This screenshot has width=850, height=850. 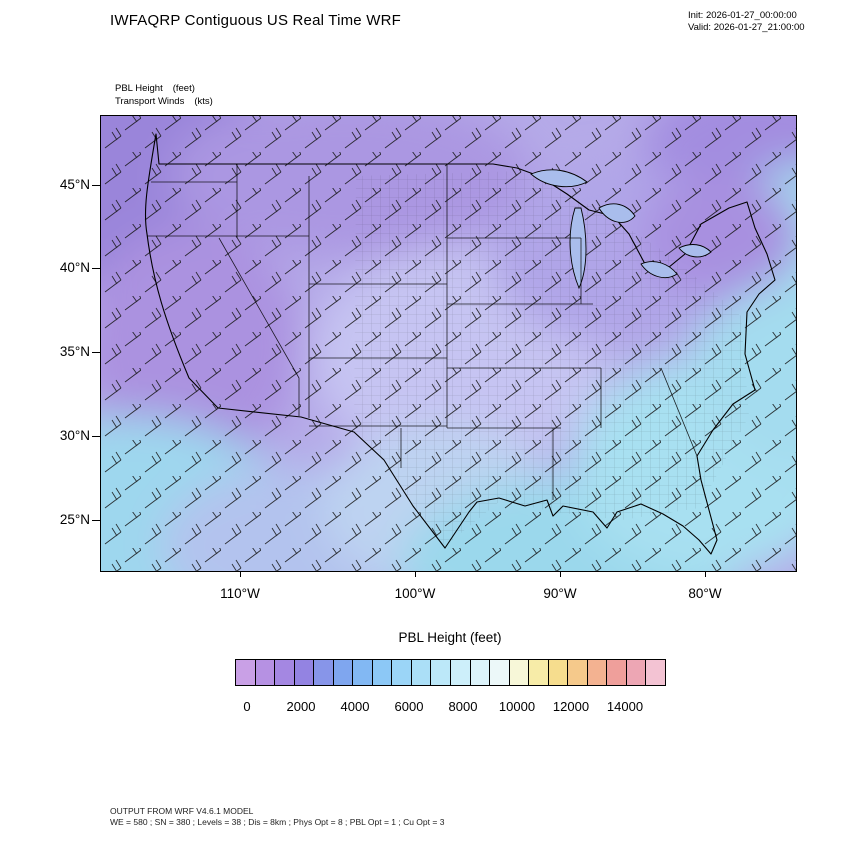 I want to click on layer-transport-winds: Transport Winds (kts), so click(x=164, y=101).